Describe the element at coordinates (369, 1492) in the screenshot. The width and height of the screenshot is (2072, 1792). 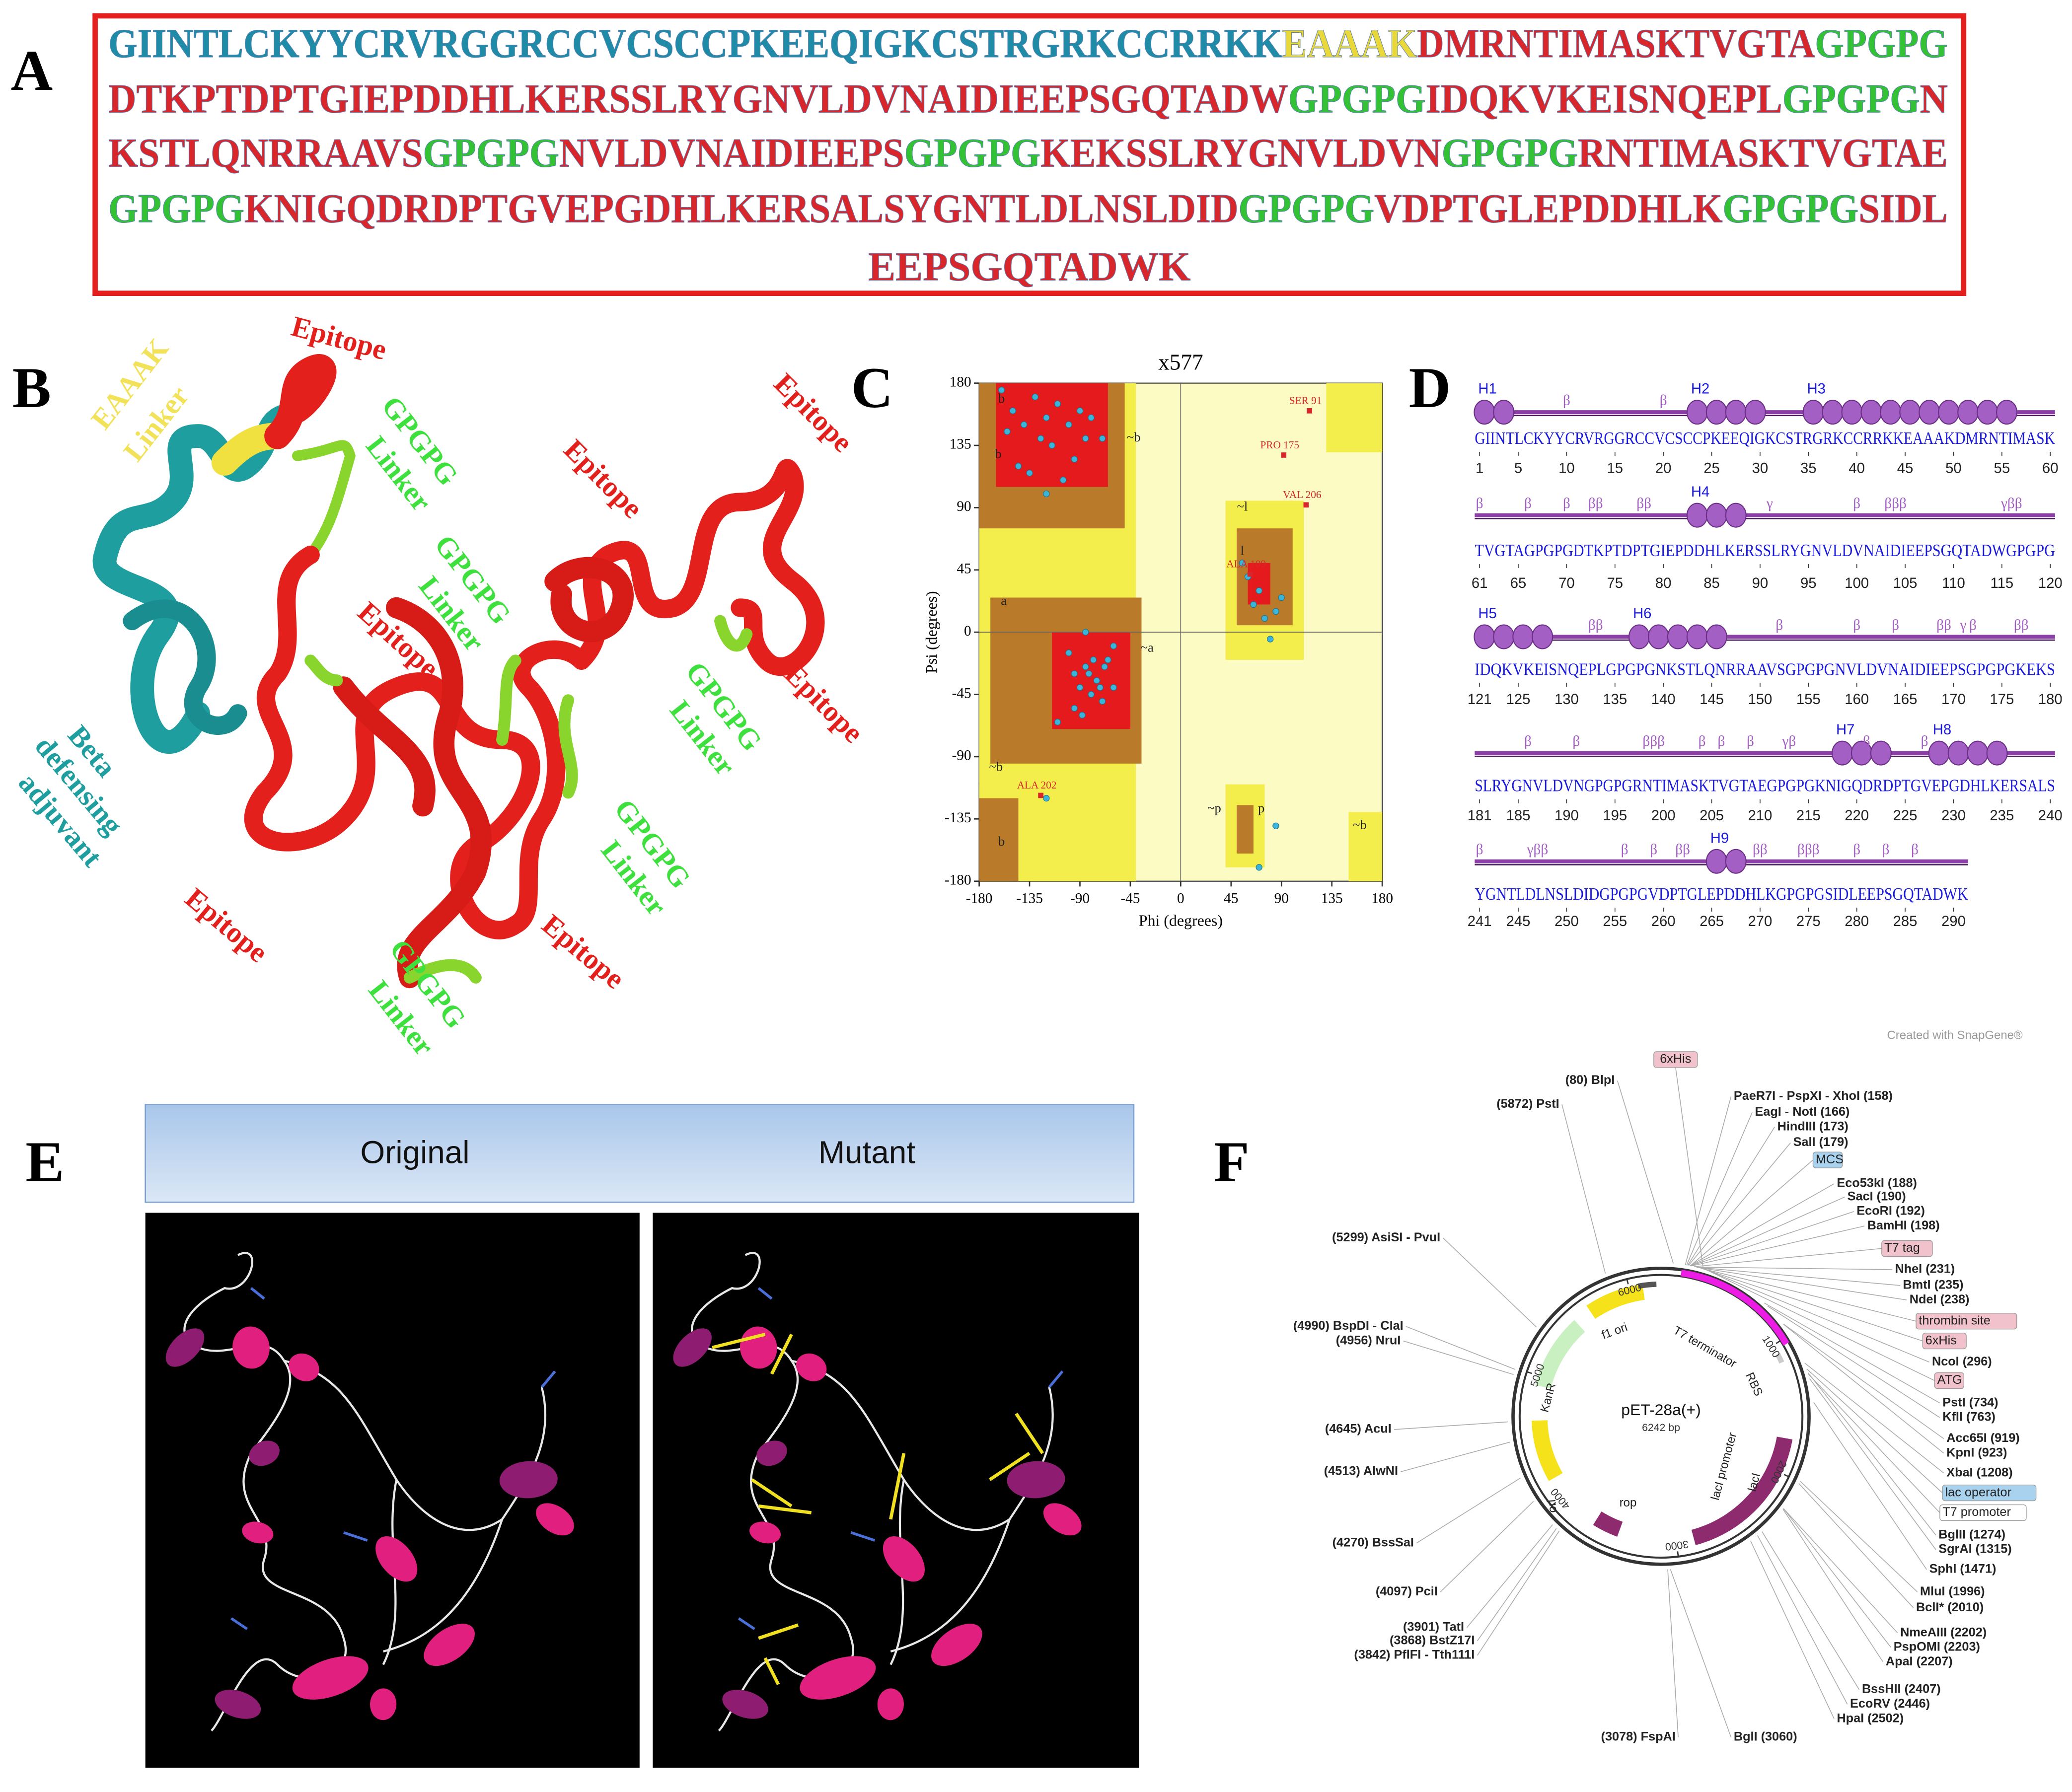
I see `original-cartoon` at that location.